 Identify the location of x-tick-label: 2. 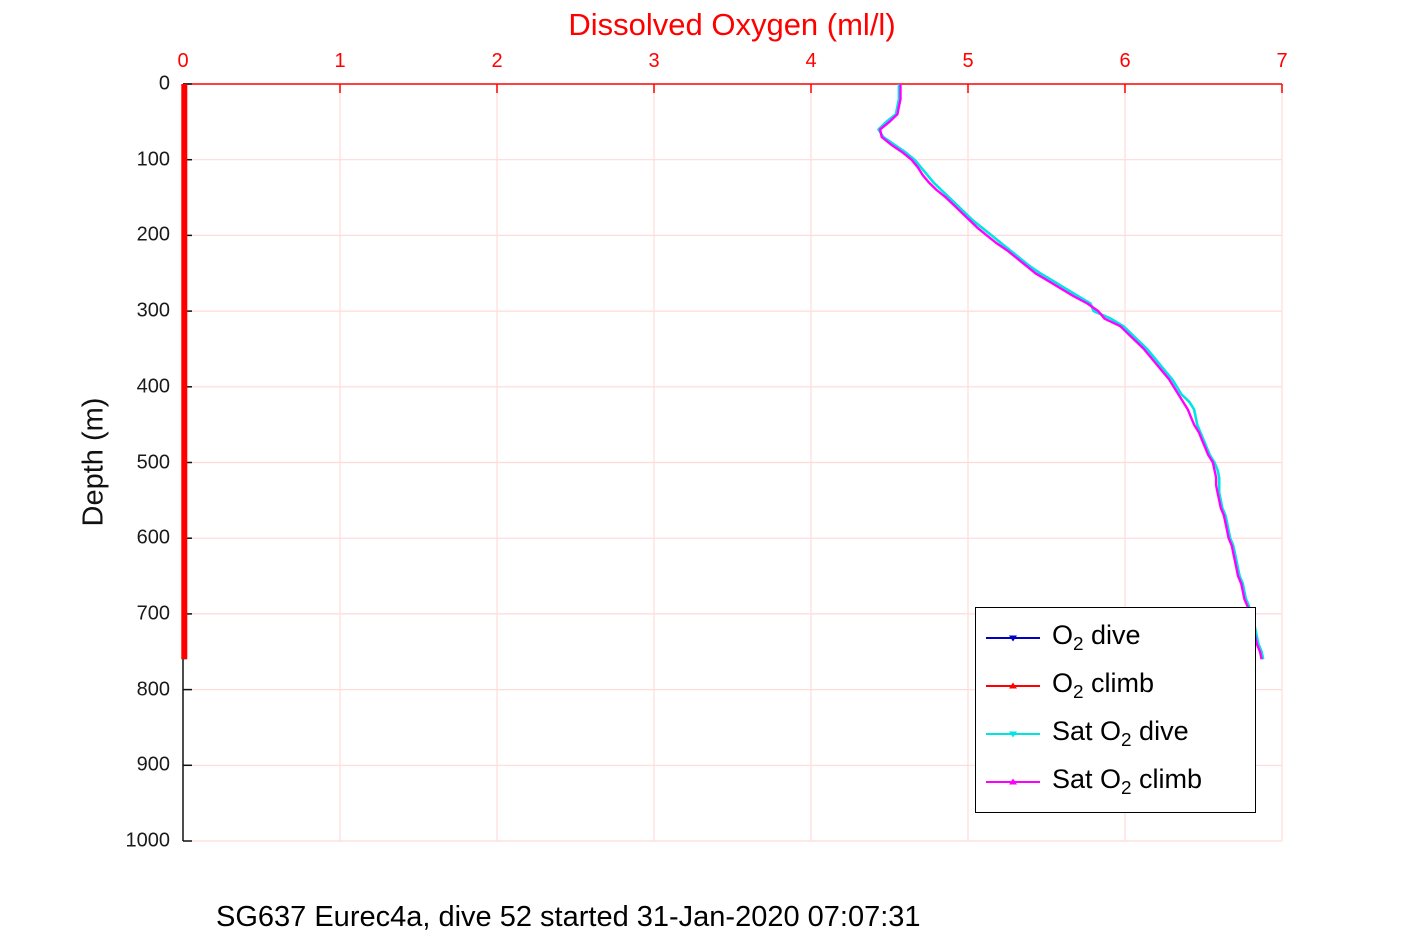
(497, 61).